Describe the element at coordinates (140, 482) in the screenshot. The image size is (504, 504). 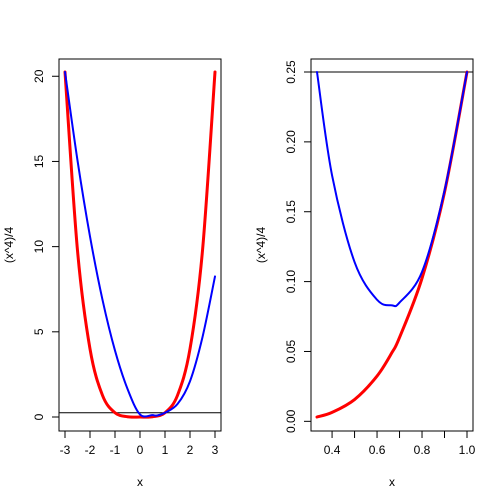
I see `left-plot-x-axis-label: x` at that location.